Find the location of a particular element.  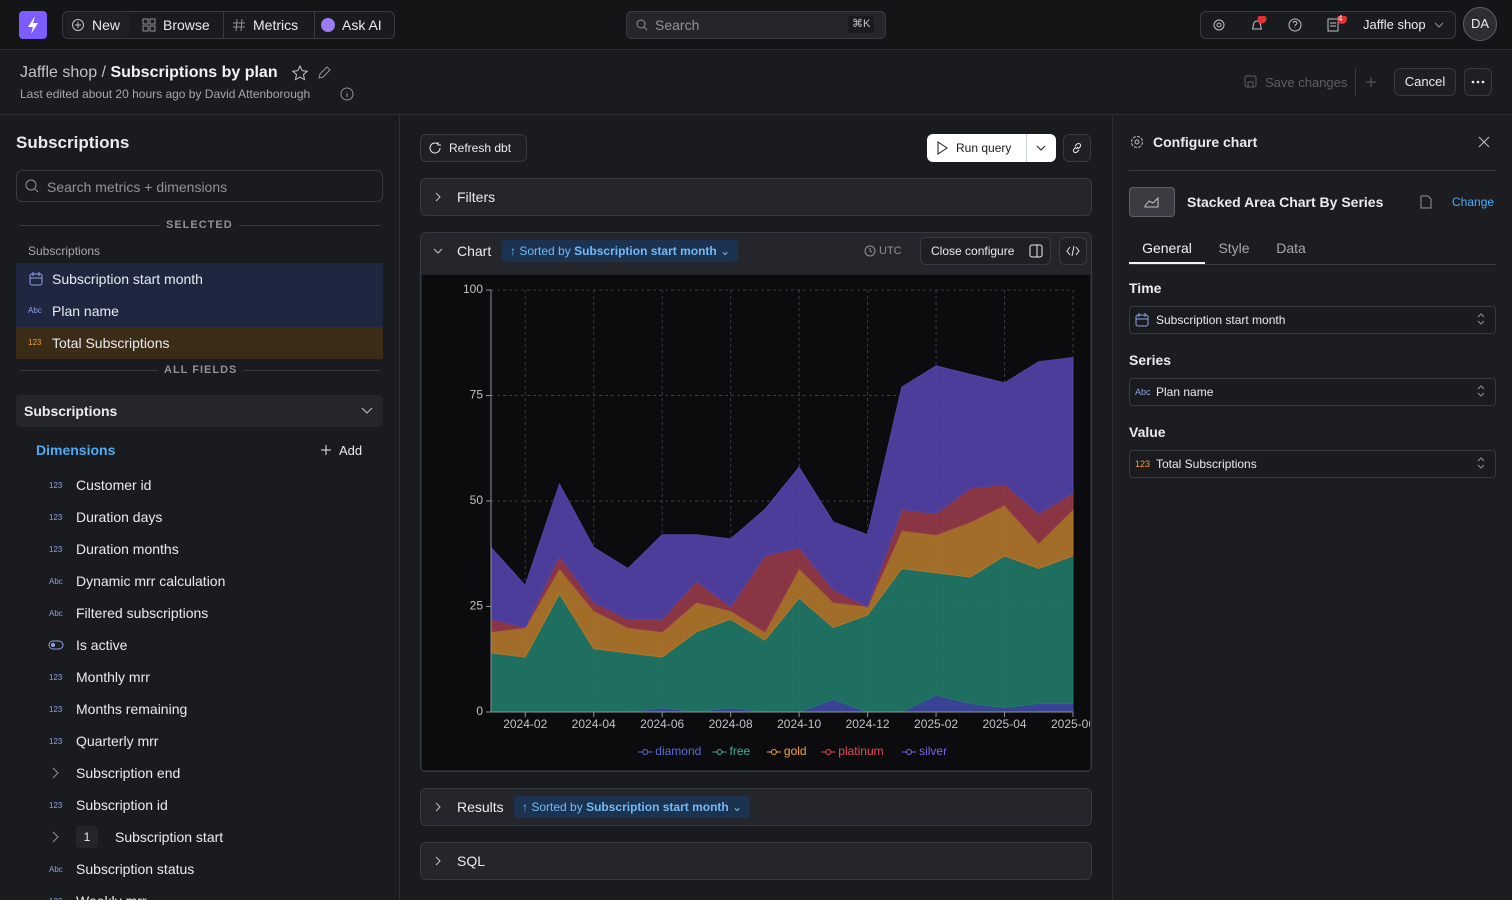

title-icons is located at coordinates (313, 73).